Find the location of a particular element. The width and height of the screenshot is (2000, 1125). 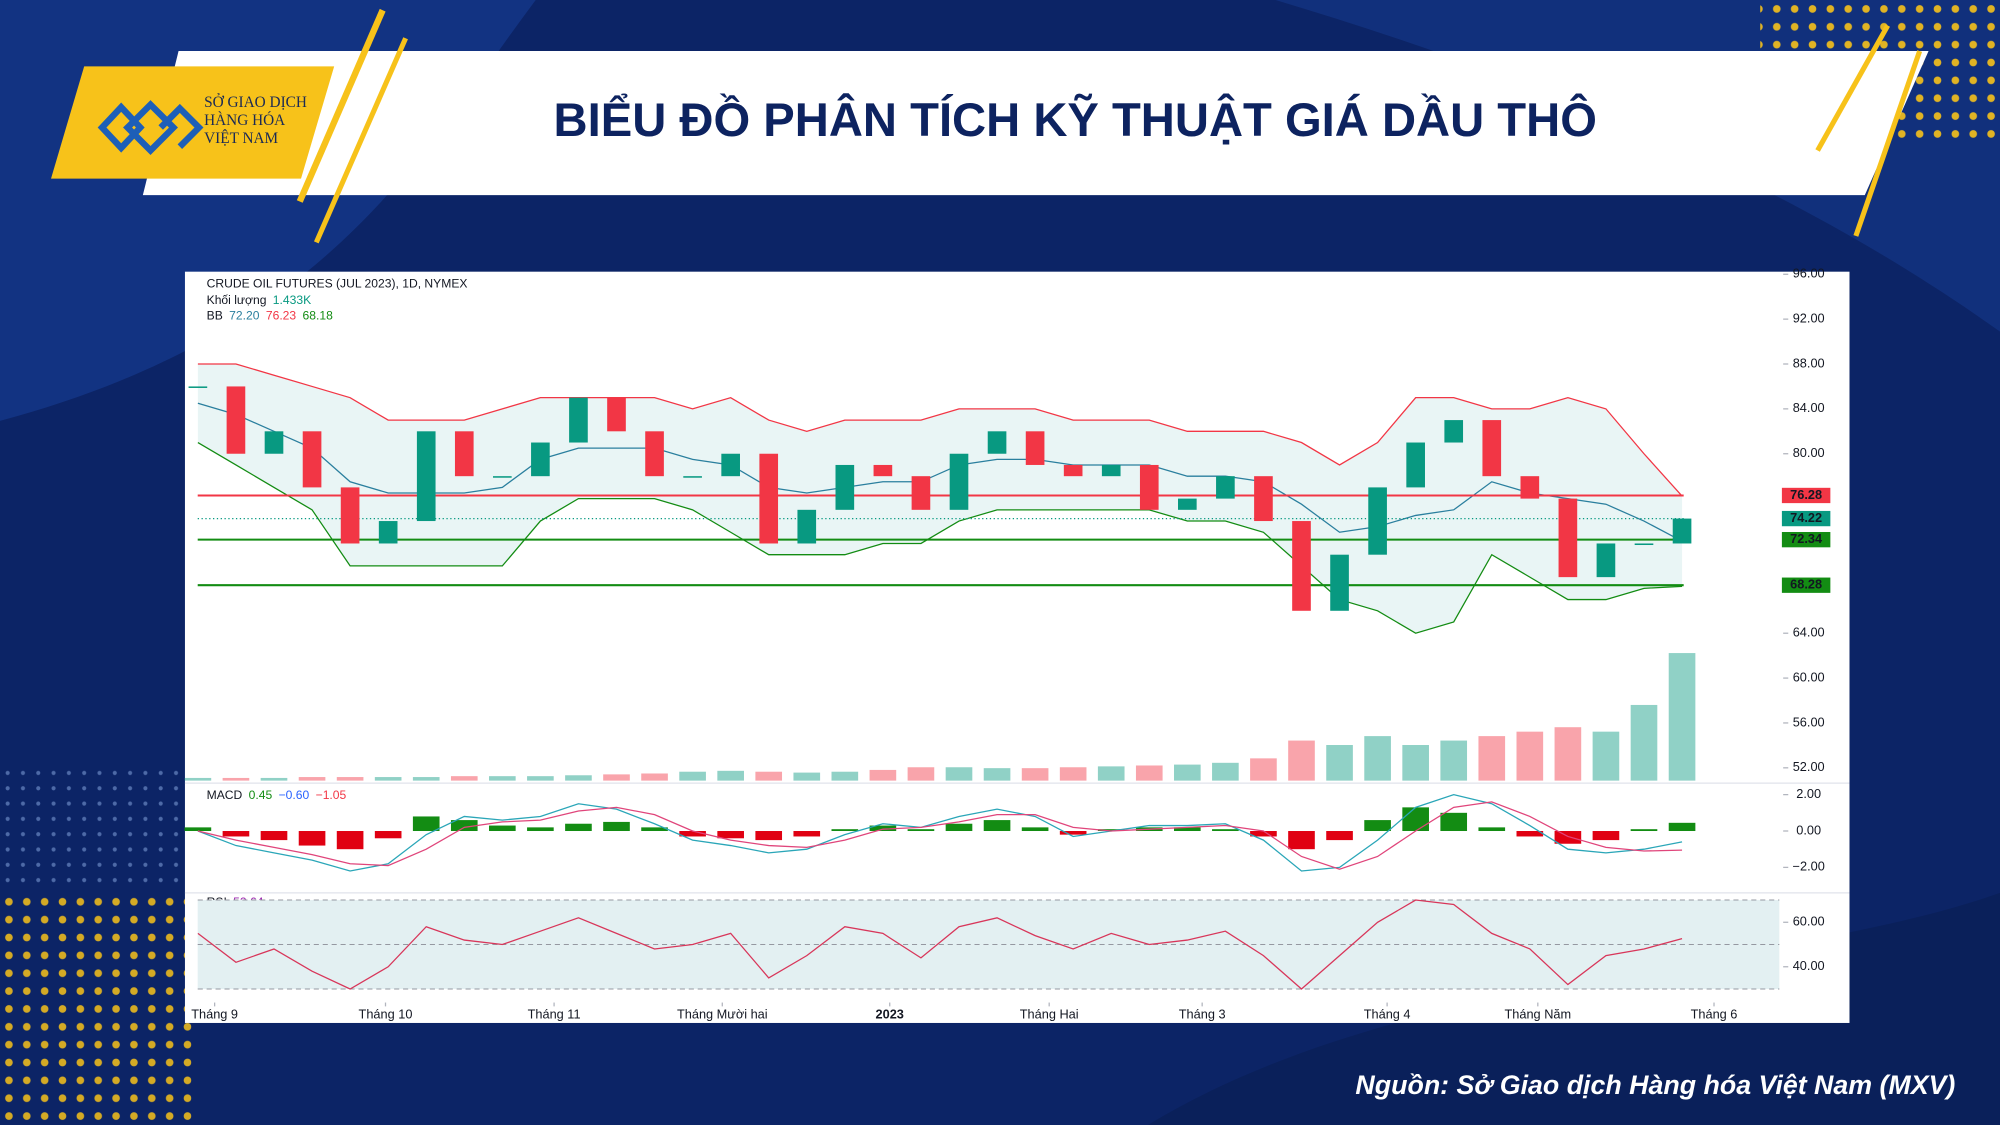

rsi-line is located at coordinates (940, 944).